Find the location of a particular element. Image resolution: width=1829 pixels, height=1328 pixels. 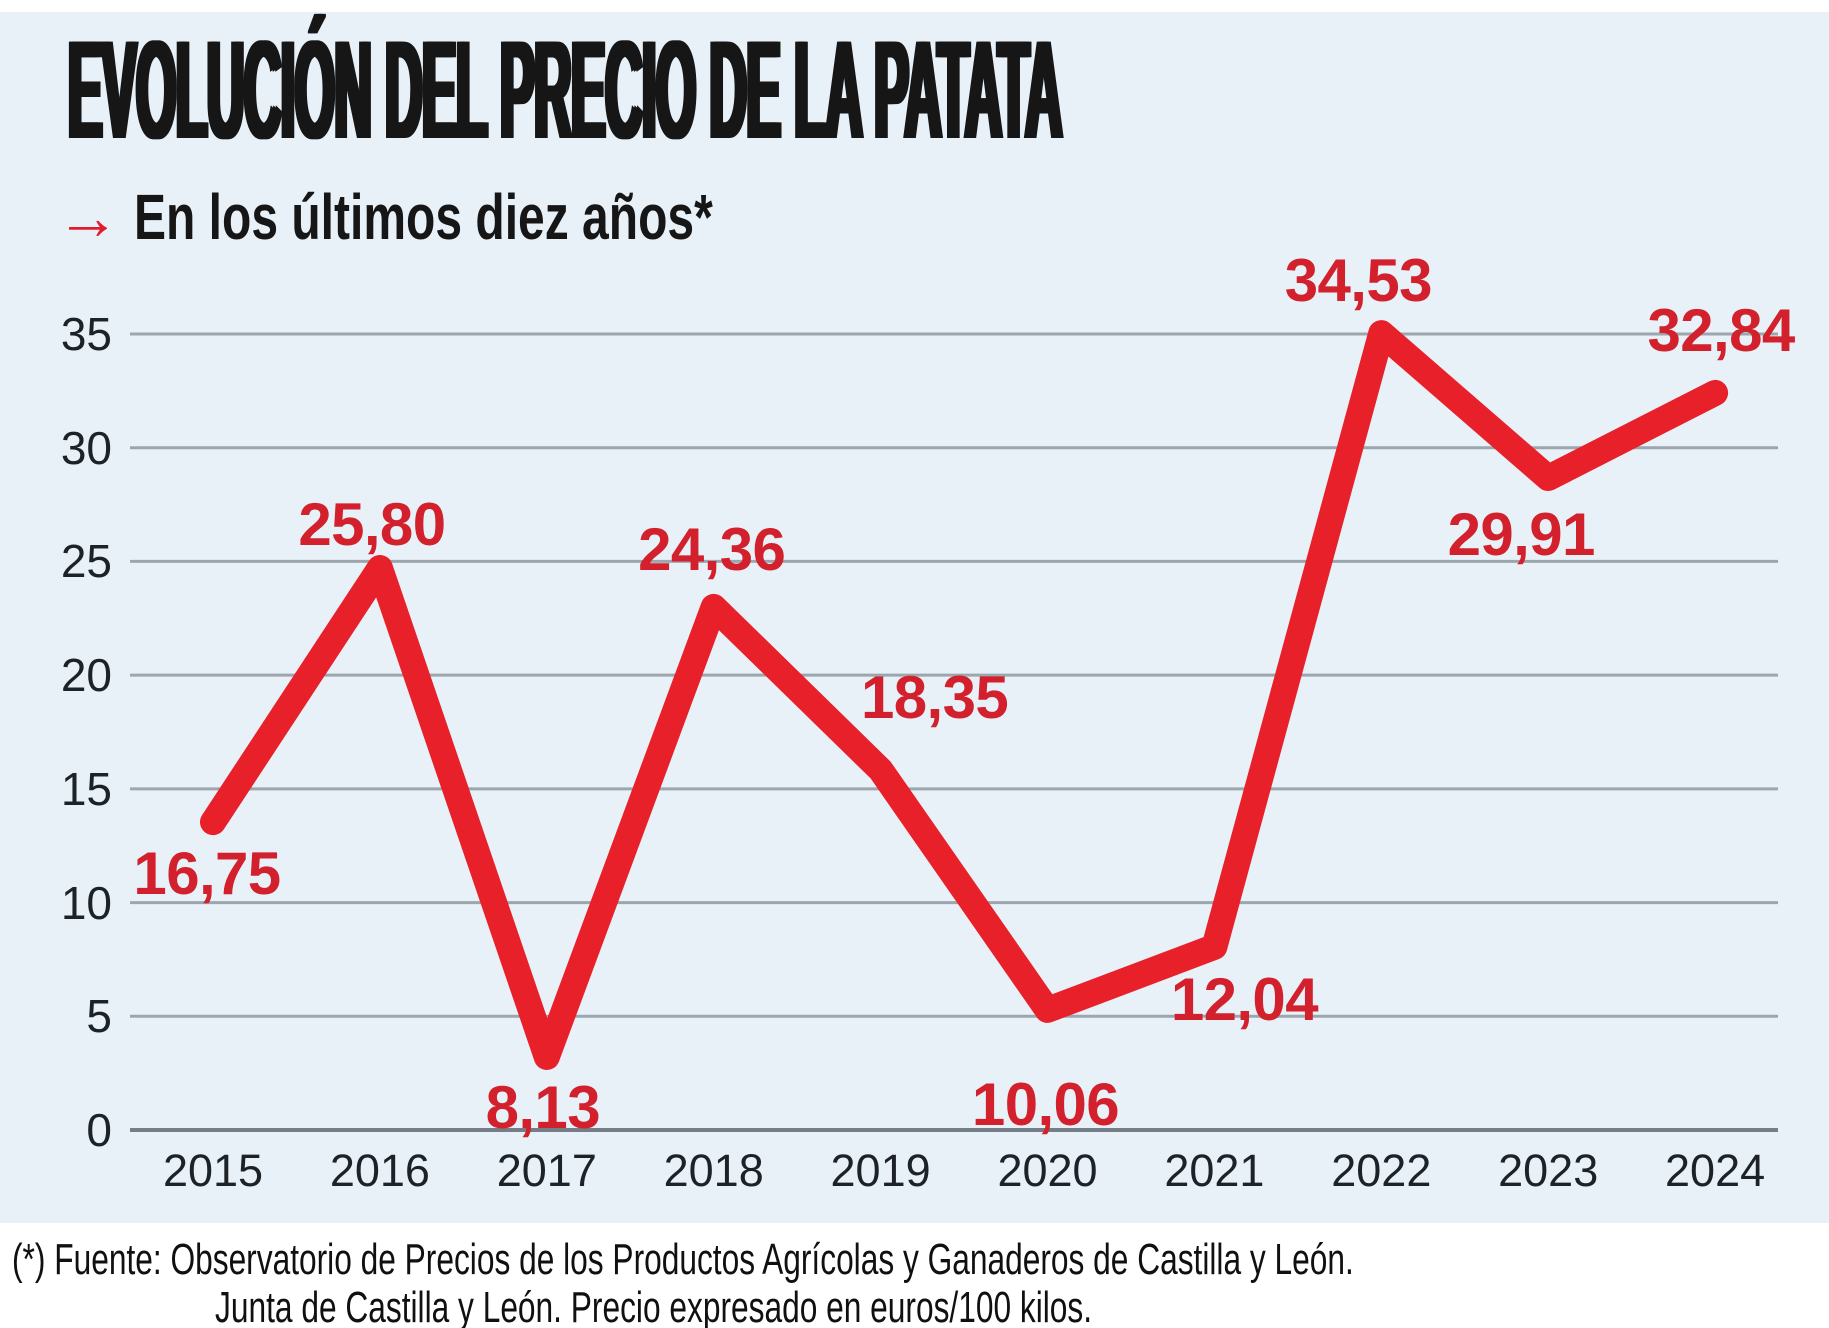

value-label-2018: 24,36 is located at coordinates (712, 549).